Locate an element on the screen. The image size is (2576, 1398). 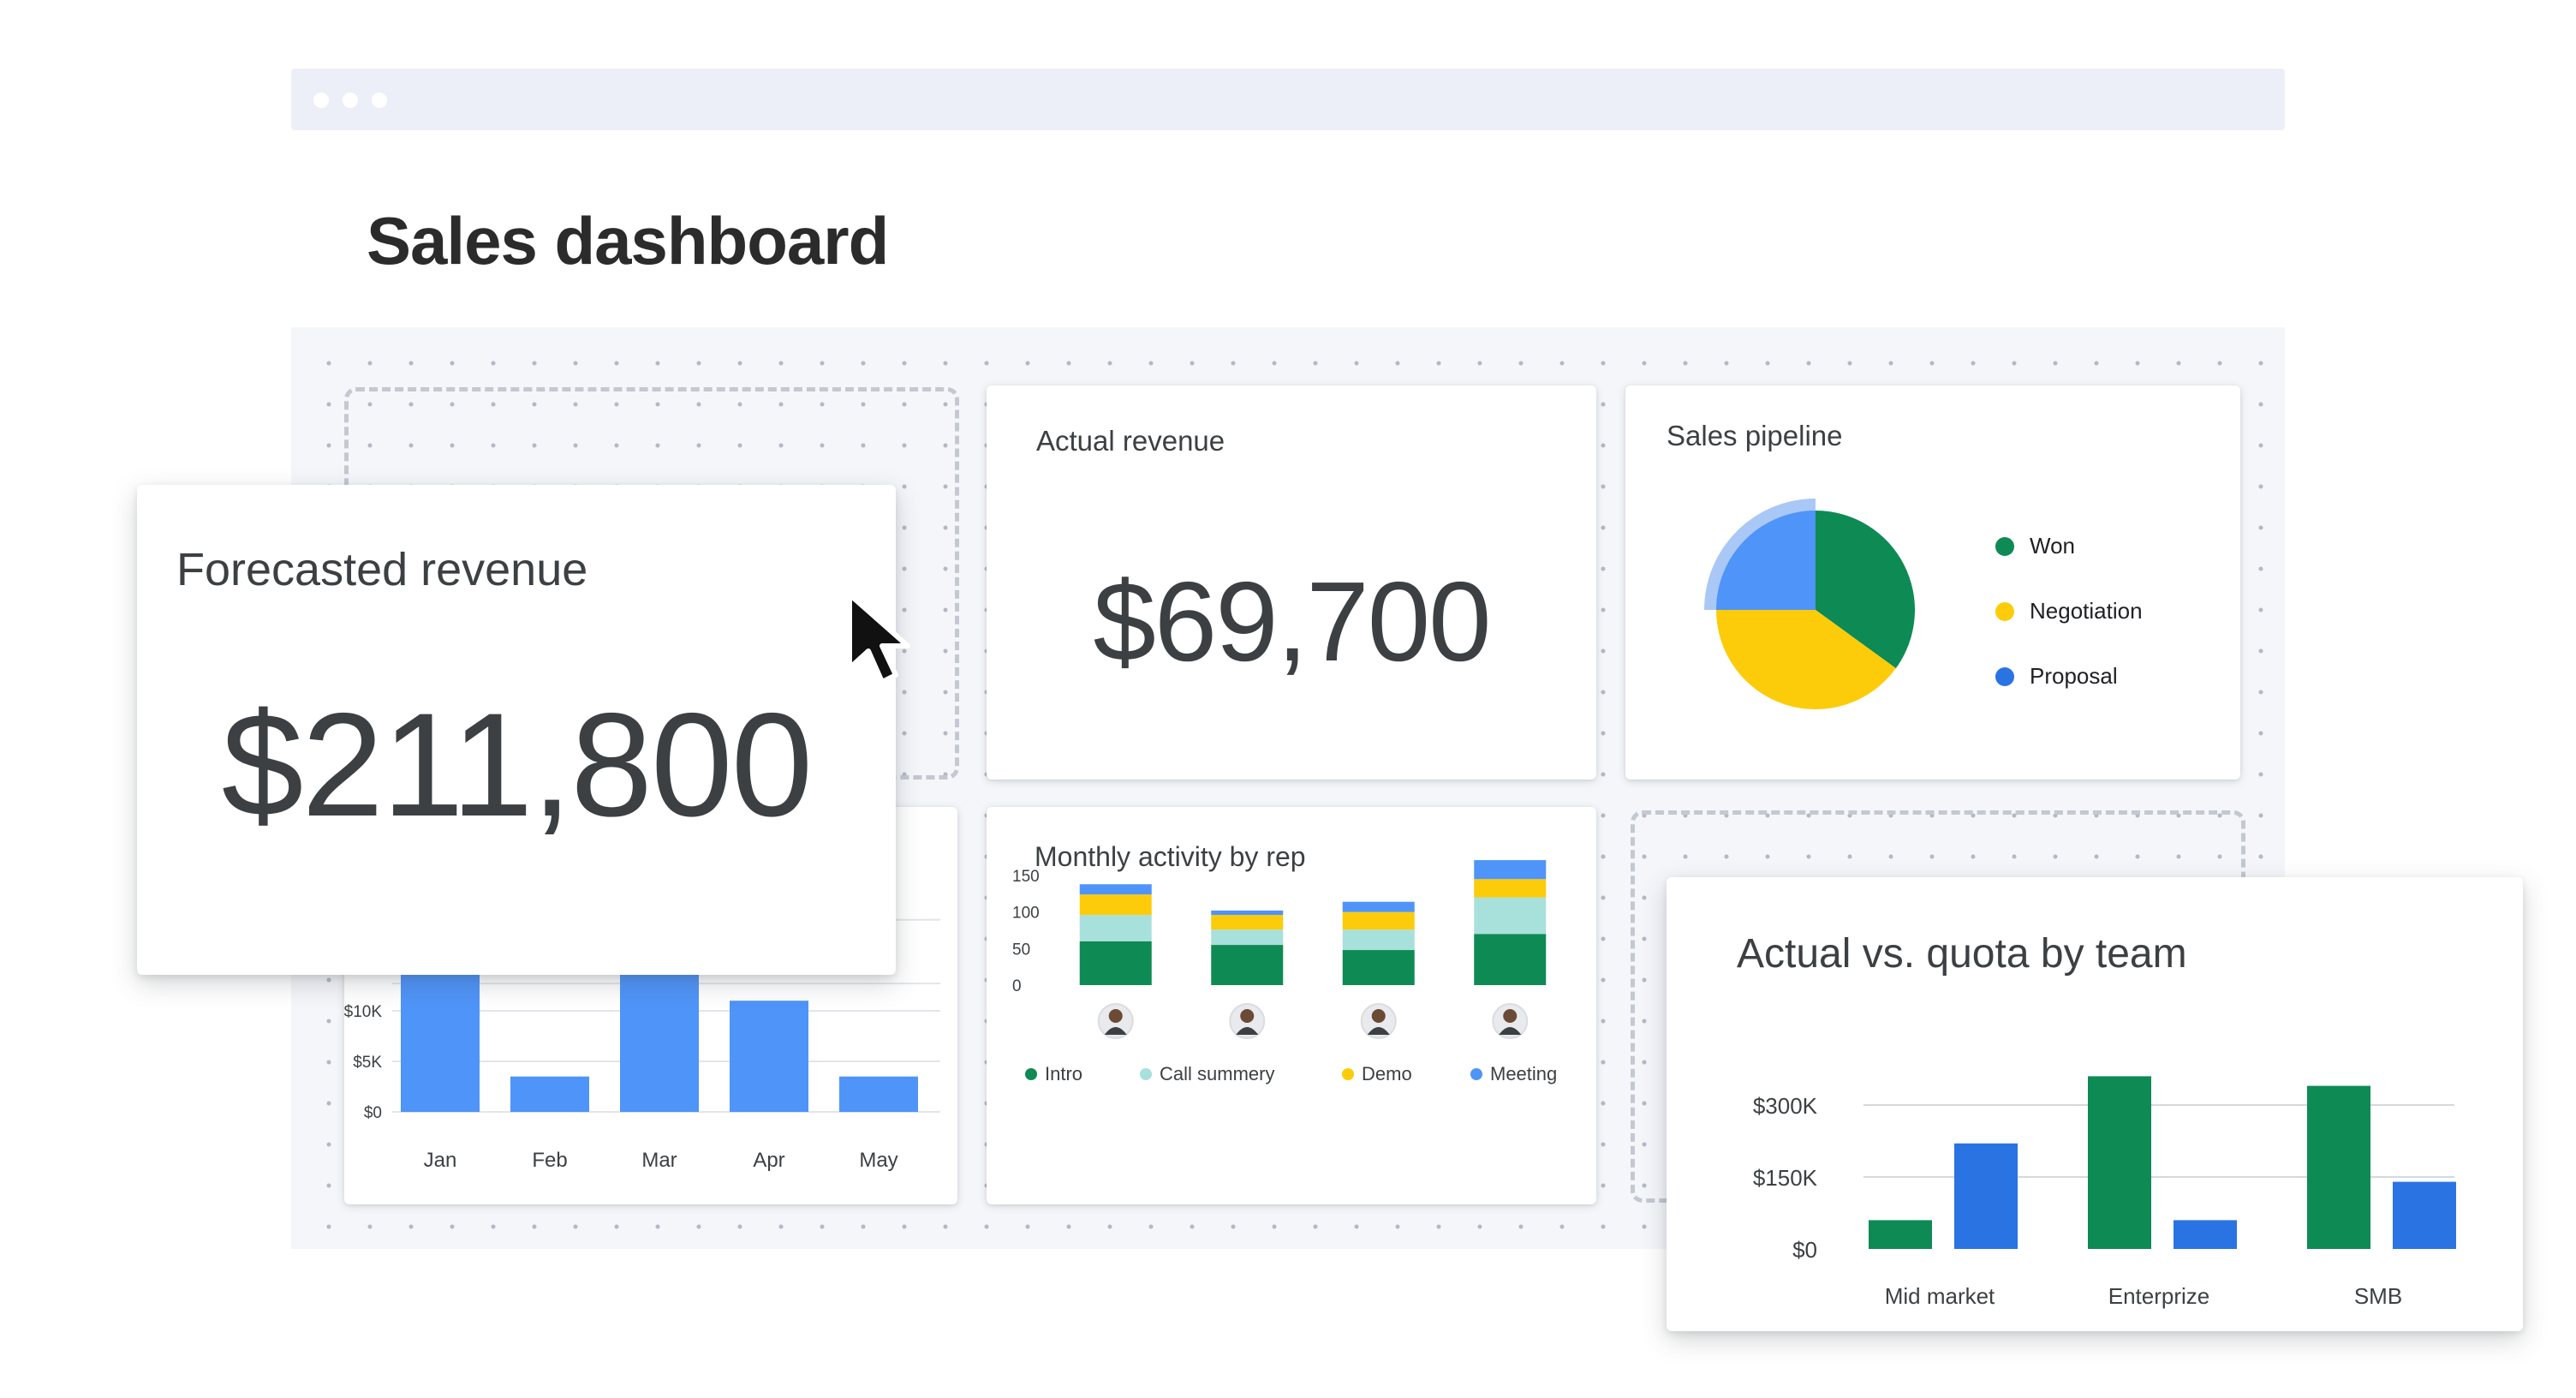
legend-label-won: Won is located at coordinates (2052, 546).